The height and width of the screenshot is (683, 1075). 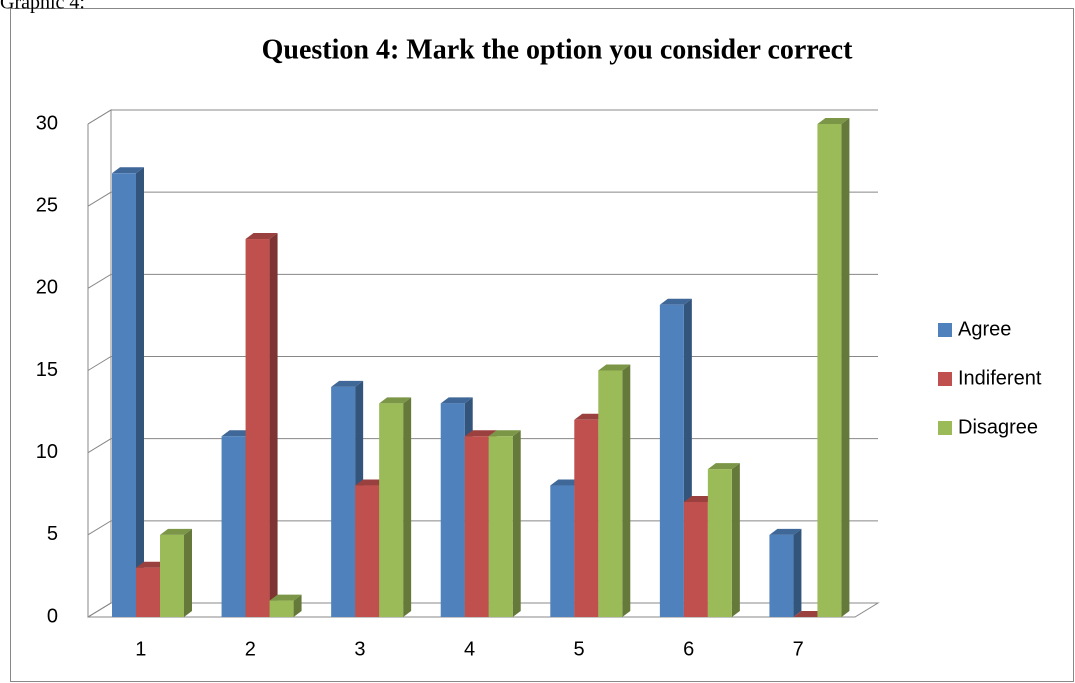 I want to click on y-tick-label: 10, so click(x=47, y=452).